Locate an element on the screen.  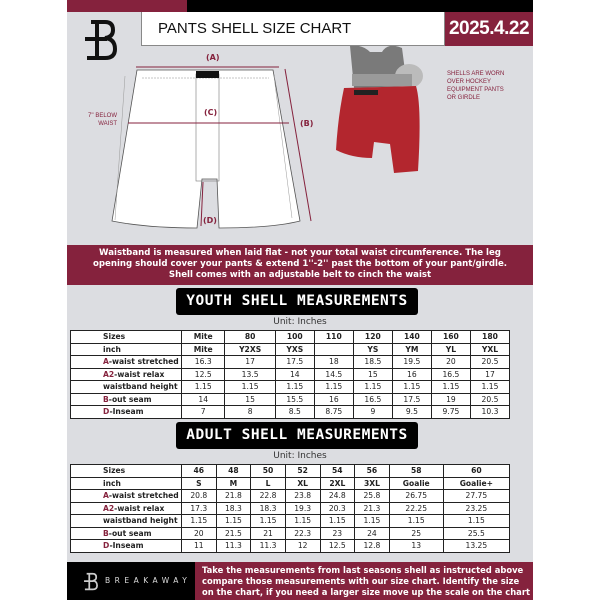
table-cell: 3XL is located at coordinates (372, 483).